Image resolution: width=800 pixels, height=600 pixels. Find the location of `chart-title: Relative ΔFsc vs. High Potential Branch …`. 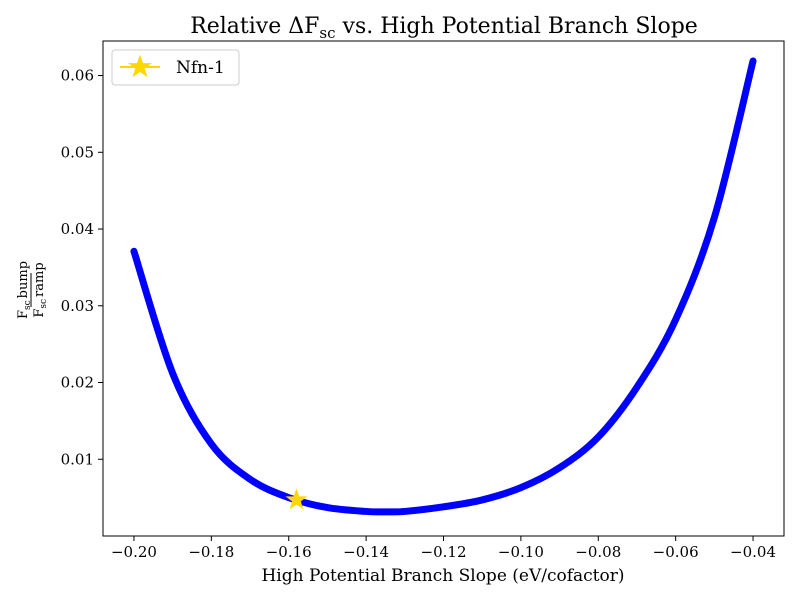

chart-title: Relative ΔFsc vs. High Potential Branch … is located at coordinates (444, 28).